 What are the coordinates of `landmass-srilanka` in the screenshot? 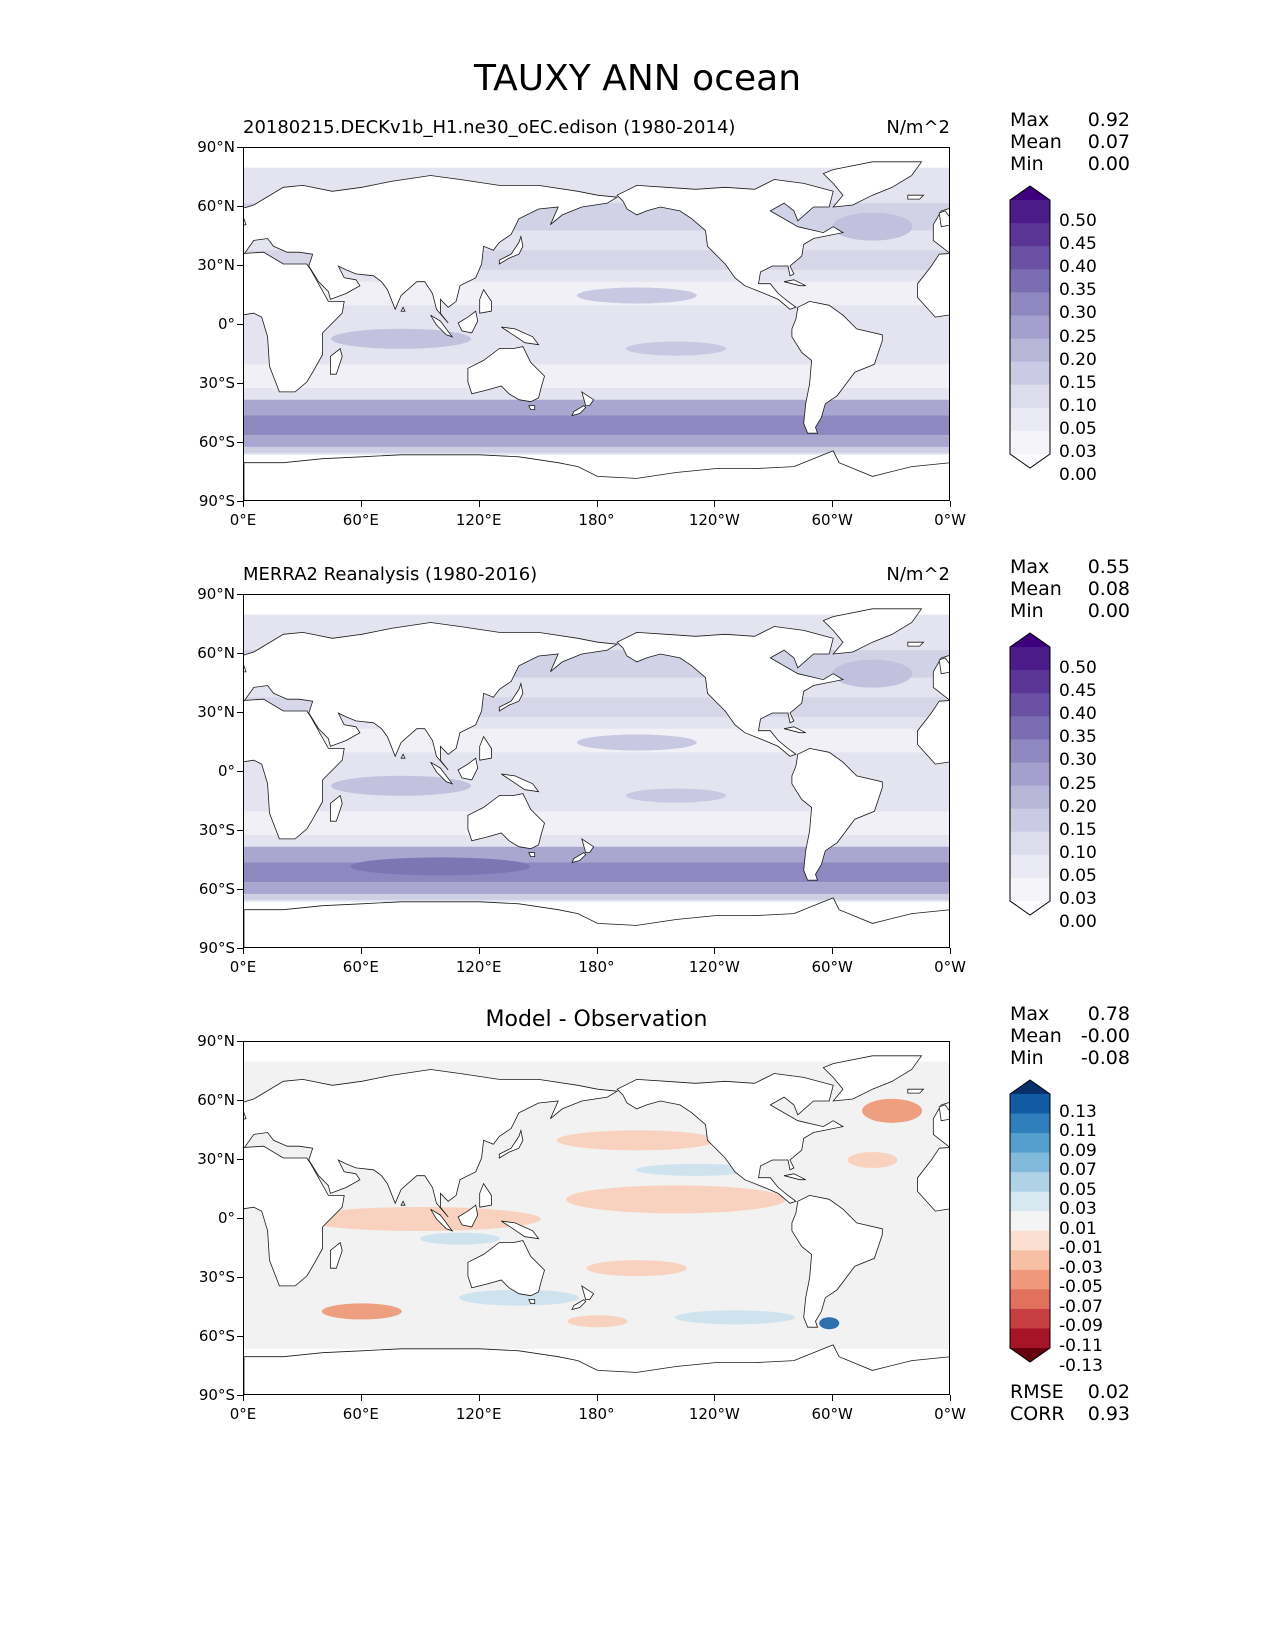 It's located at (403, 756).